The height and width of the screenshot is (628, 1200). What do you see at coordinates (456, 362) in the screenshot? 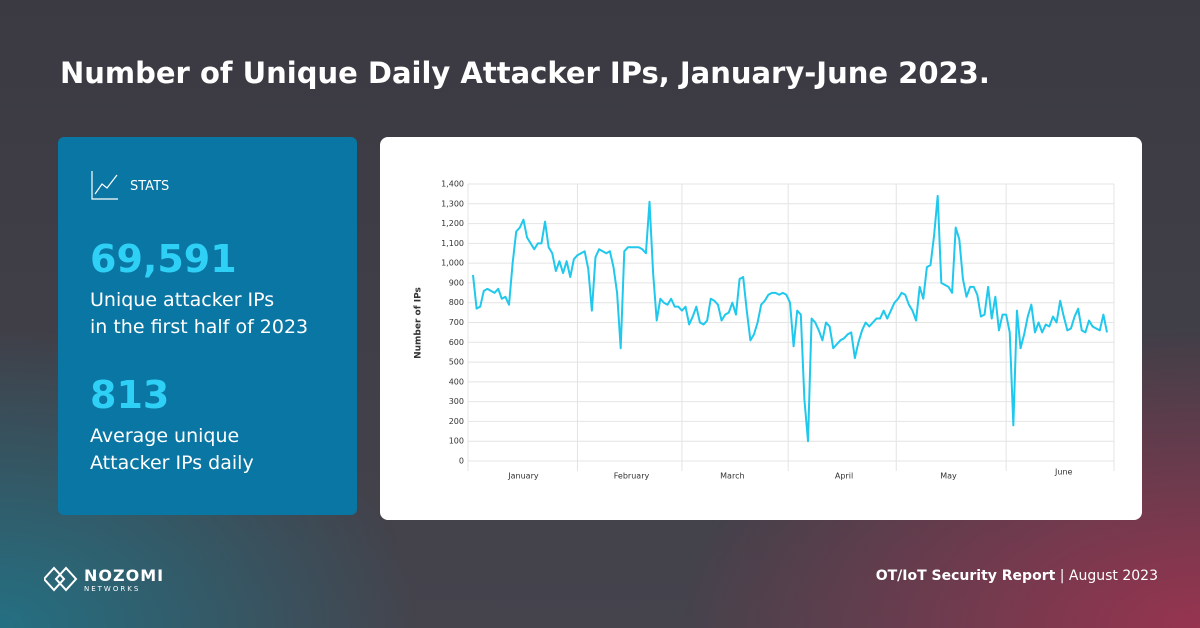
I see `y-tick-label: 500` at bounding box center [456, 362].